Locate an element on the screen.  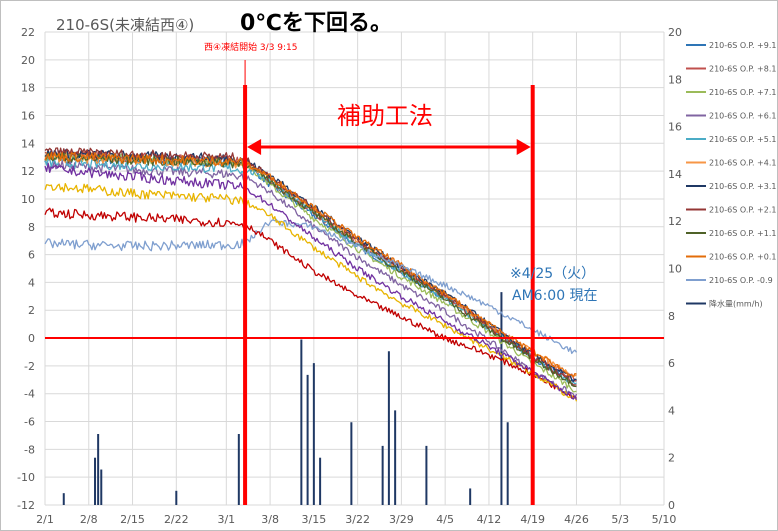
y-right-tick-label: 10 is located at coordinates (675, 269).